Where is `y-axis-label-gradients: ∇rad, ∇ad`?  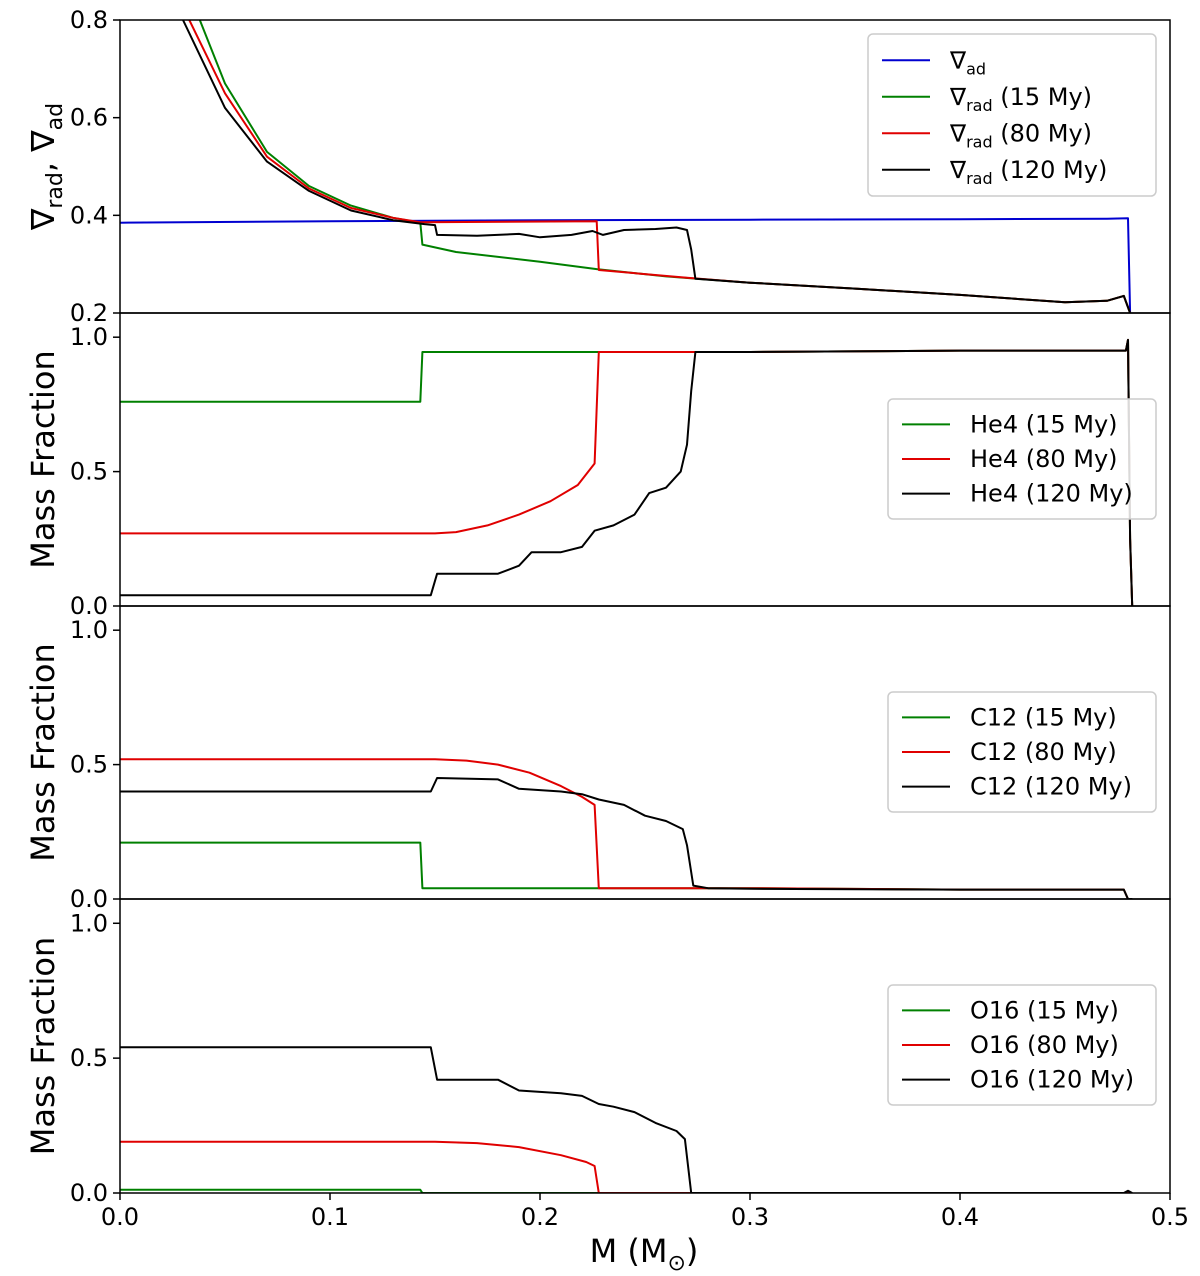 y-axis-label-gradients: ∇rad, ∇ad is located at coordinates (46, 167).